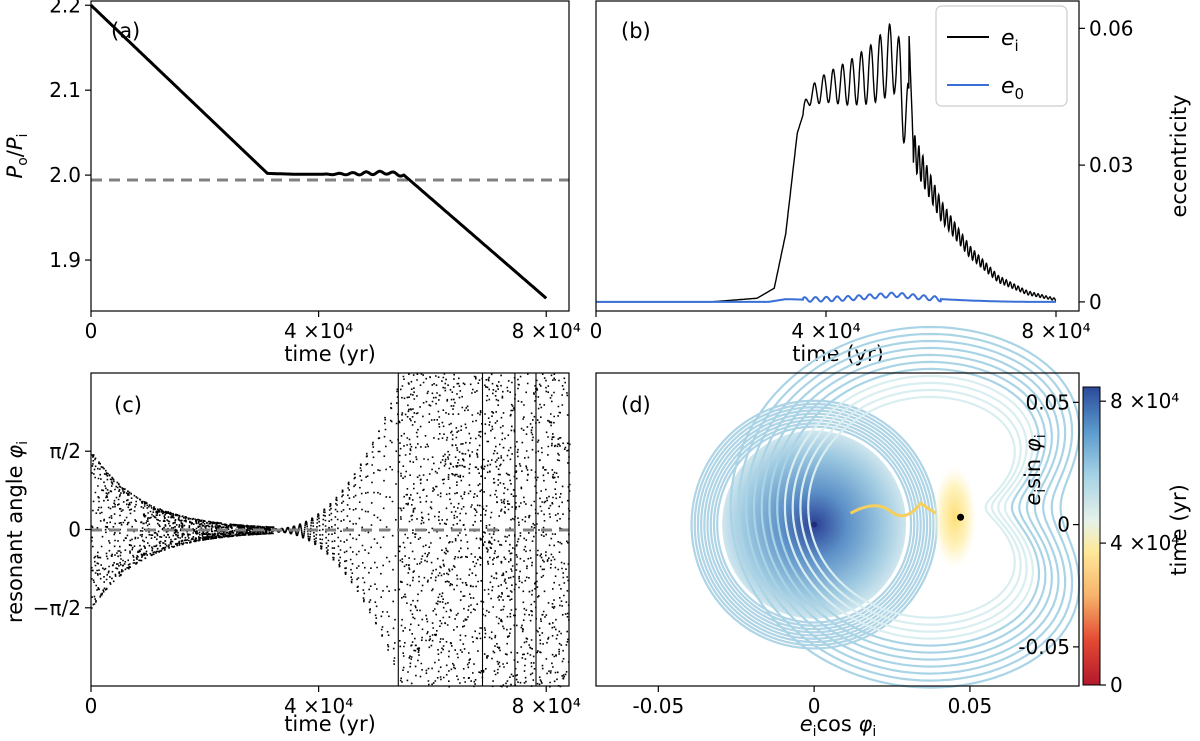 This screenshot has width=1200, height=741. What do you see at coordinates (74, 530) in the screenshot?
I see `panel-c-ytick-label: 0` at bounding box center [74, 530].